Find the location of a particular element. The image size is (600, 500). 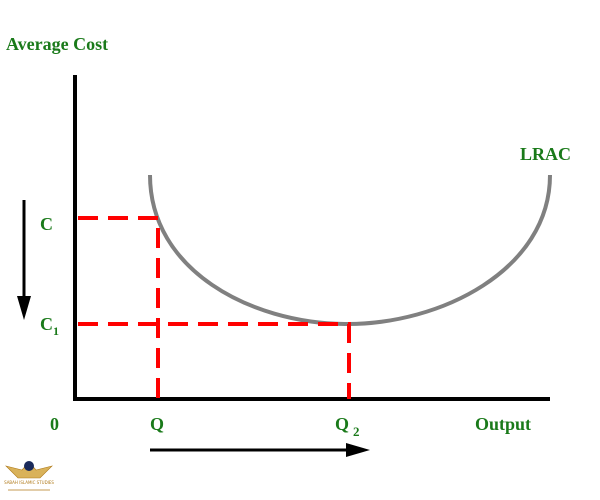

x-tick-q2-sub: 2 is located at coordinates (356, 431).